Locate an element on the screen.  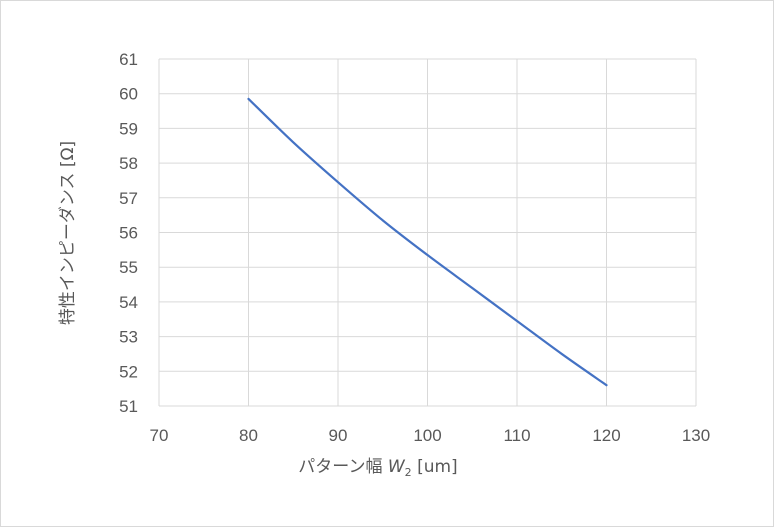
x-tick-label: 120 is located at coordinates (606, 435).